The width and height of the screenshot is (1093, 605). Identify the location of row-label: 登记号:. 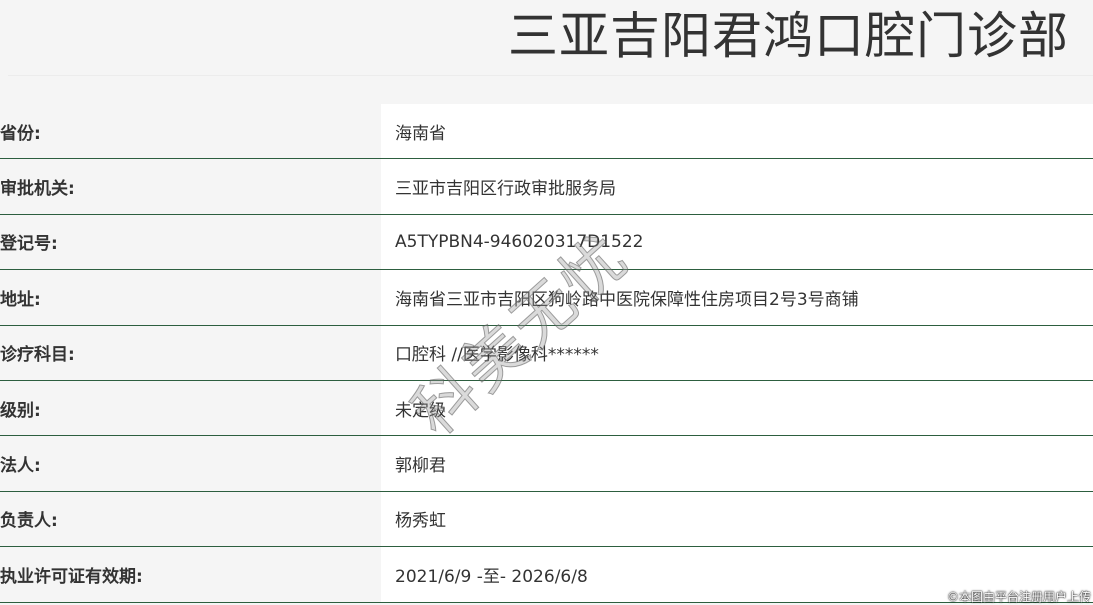
(190, 242).